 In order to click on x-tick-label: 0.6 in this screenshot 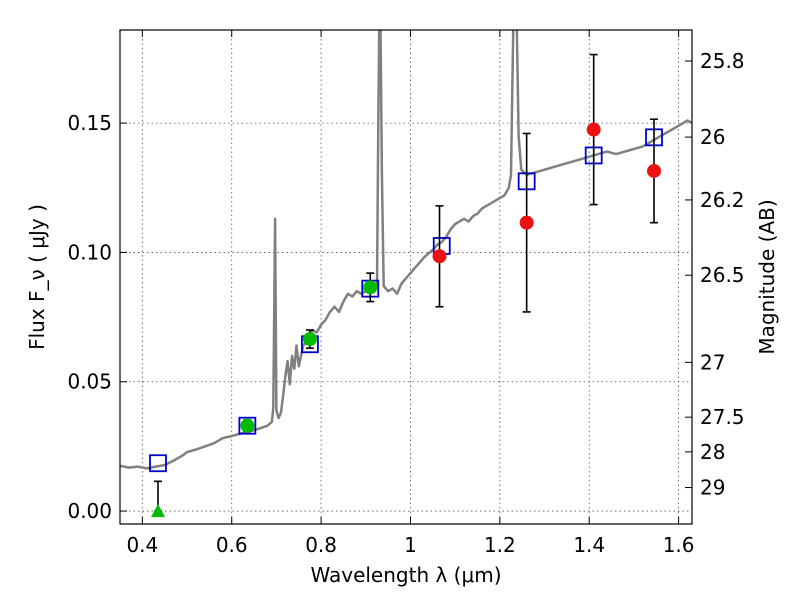, I will do `click(232, 545)`.